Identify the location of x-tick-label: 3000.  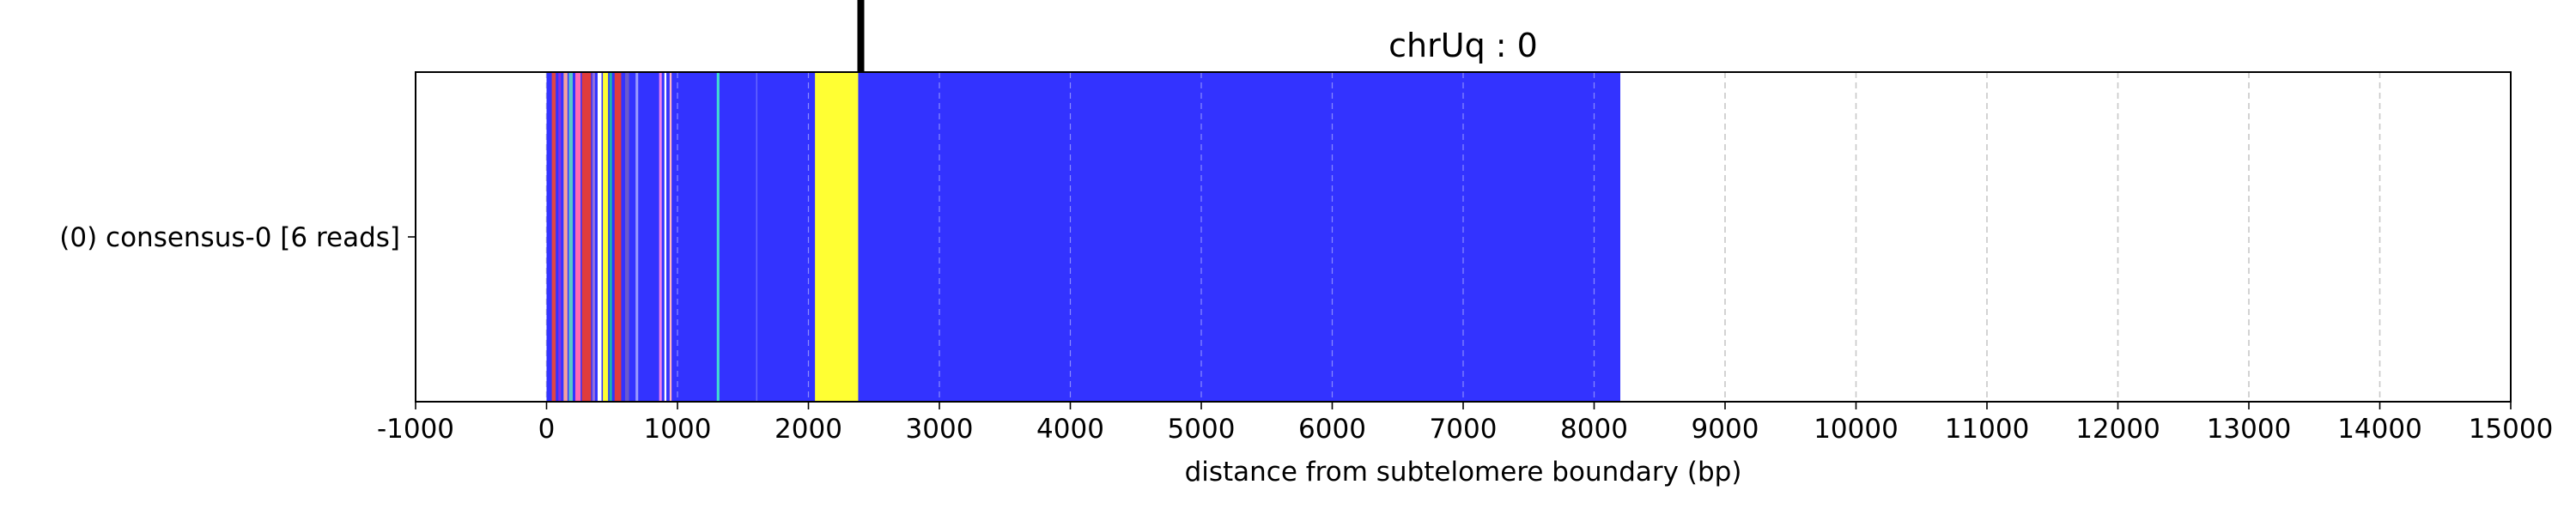
(940, 429).